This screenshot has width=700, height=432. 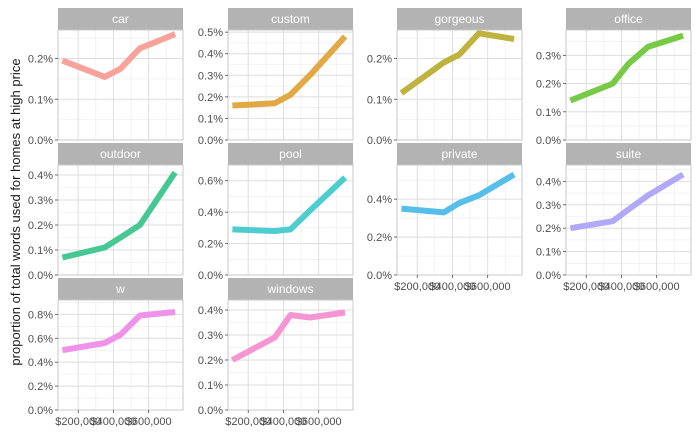 I want to click on facet-strip-label: windows, so click(x=289, y=289).